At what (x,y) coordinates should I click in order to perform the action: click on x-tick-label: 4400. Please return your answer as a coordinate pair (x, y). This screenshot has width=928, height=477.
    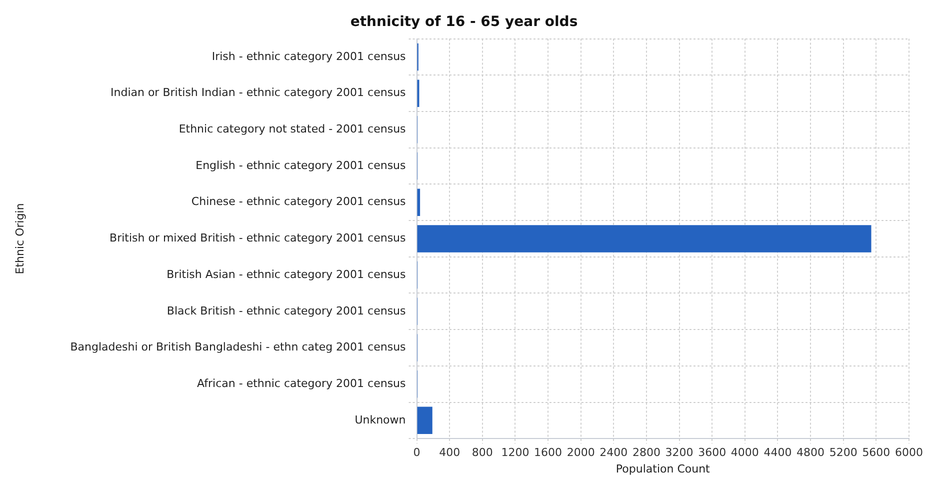
    Looking at the image, I should click on (778, 453).